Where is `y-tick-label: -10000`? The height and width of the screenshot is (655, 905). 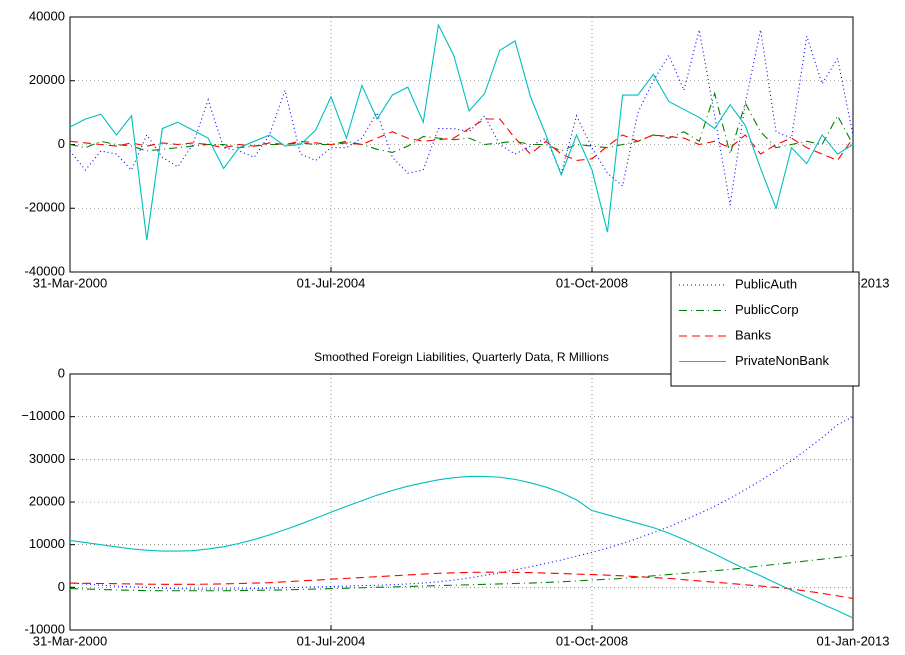
y-tick-label: -10000 is located at coordinates (45, 628).